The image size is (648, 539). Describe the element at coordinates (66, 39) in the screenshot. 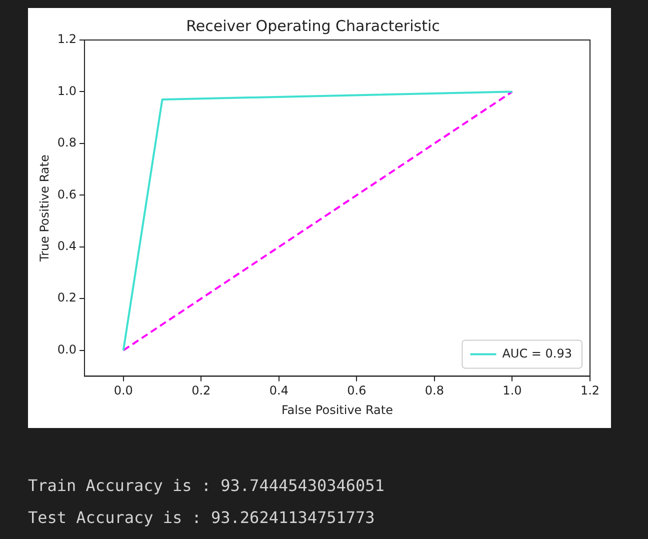

I see `y-tick-label: 1.2` at that location.